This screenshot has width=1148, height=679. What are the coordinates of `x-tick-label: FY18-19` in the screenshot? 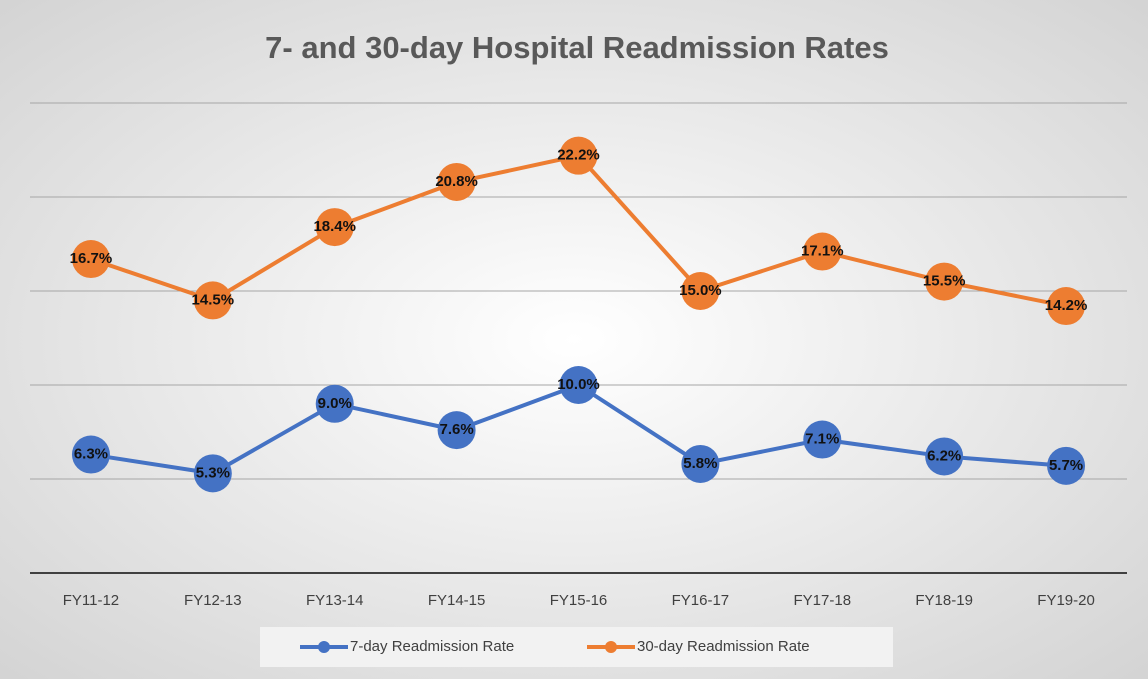 It's located at (944, 600).